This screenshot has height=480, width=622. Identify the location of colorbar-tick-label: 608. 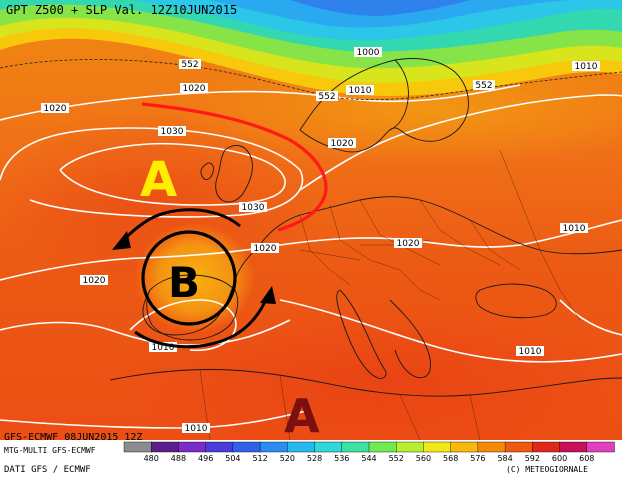
(586, 458).